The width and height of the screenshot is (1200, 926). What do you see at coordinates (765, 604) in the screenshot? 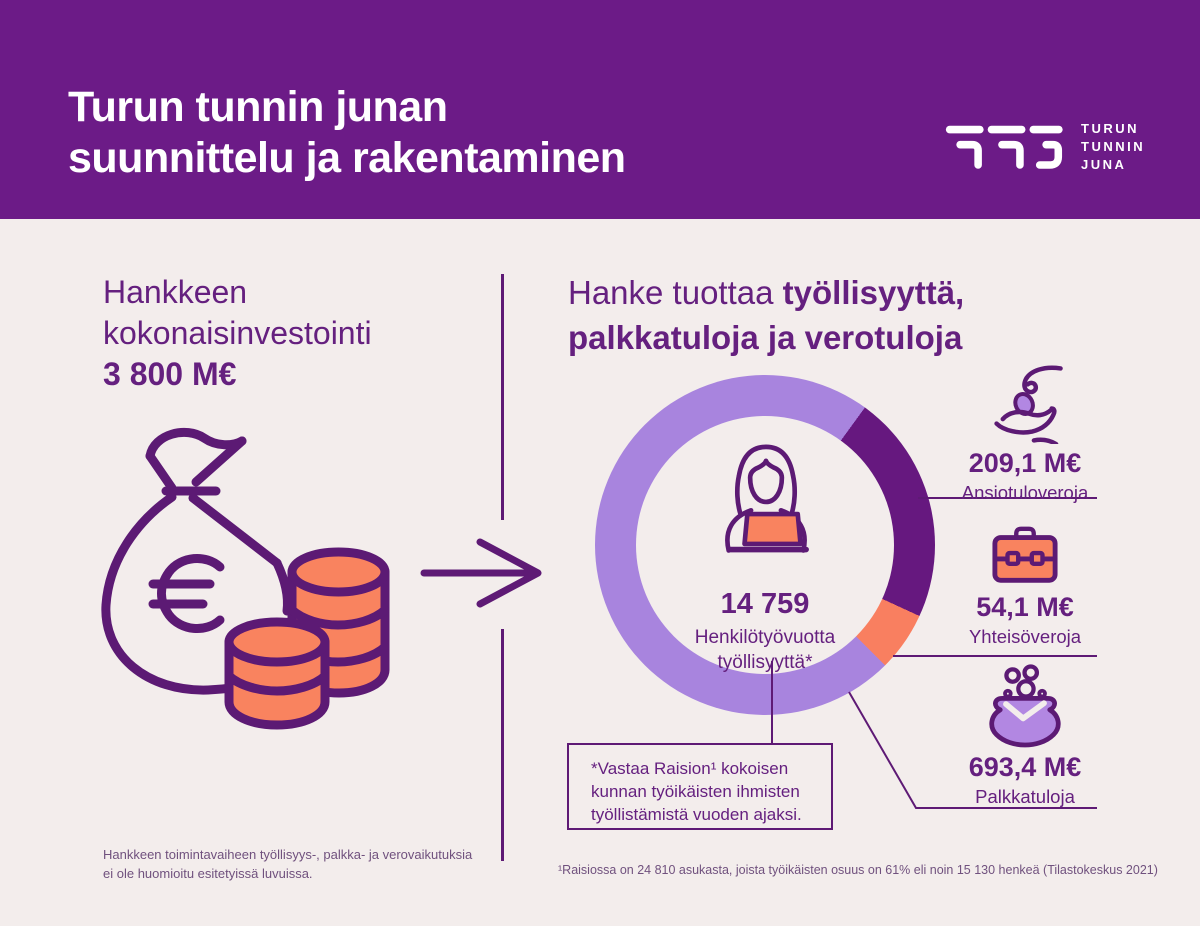
I see `employment-value: 14 759` at bounding box center [765, 604].